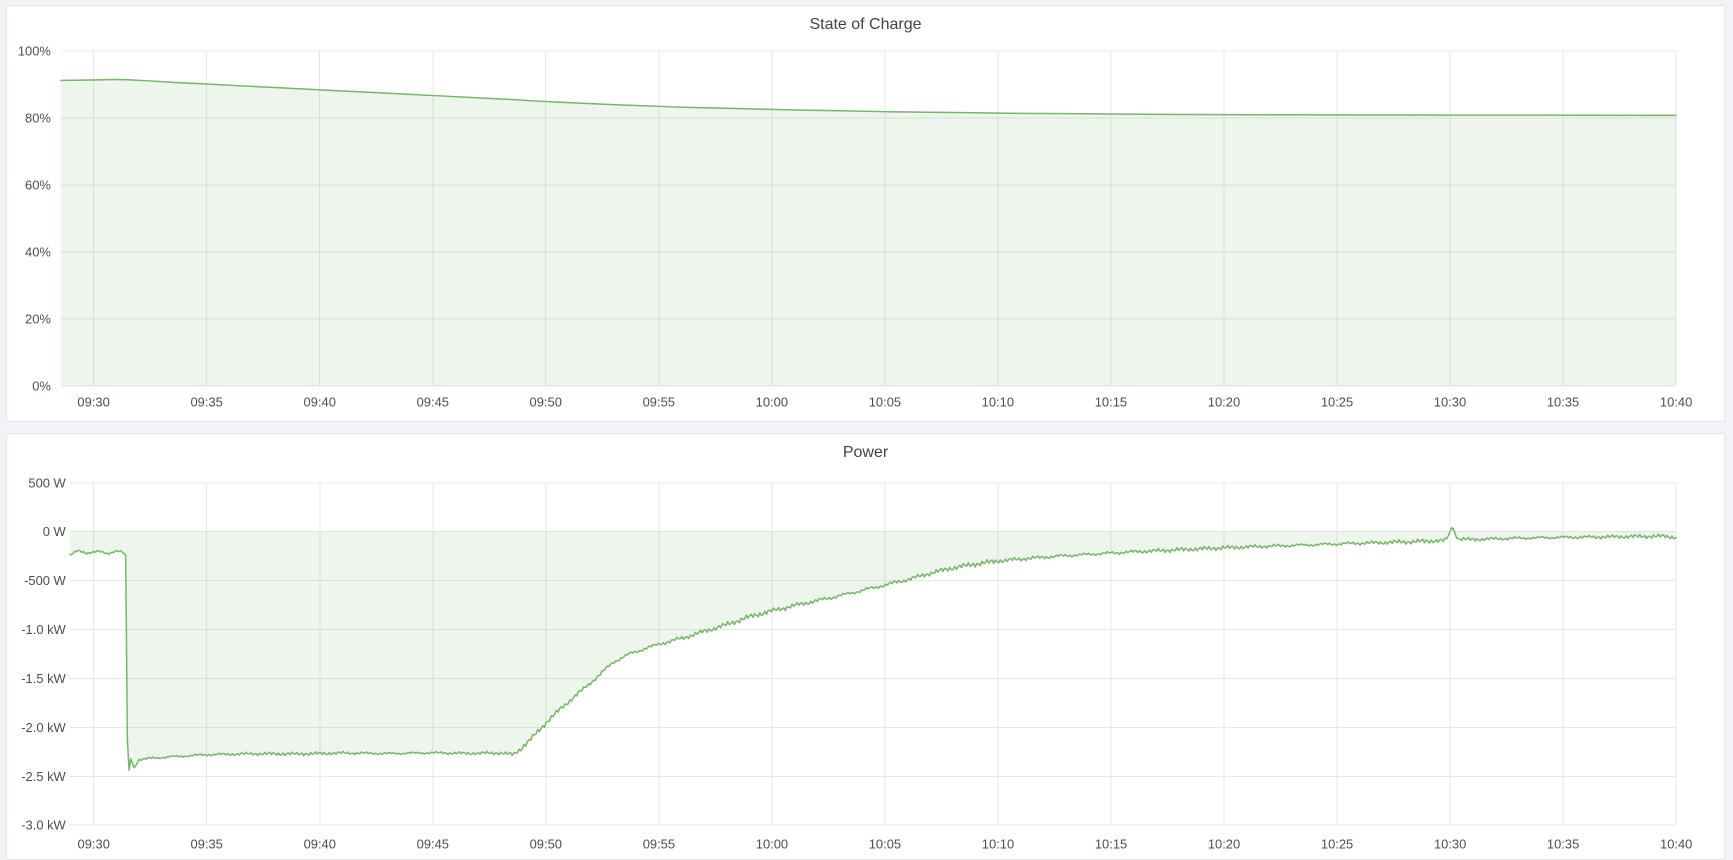 Image resolution: width=1733 pixels, height=860 pixels. I want to click on y-tick-label: 0%, so click(41, 386).